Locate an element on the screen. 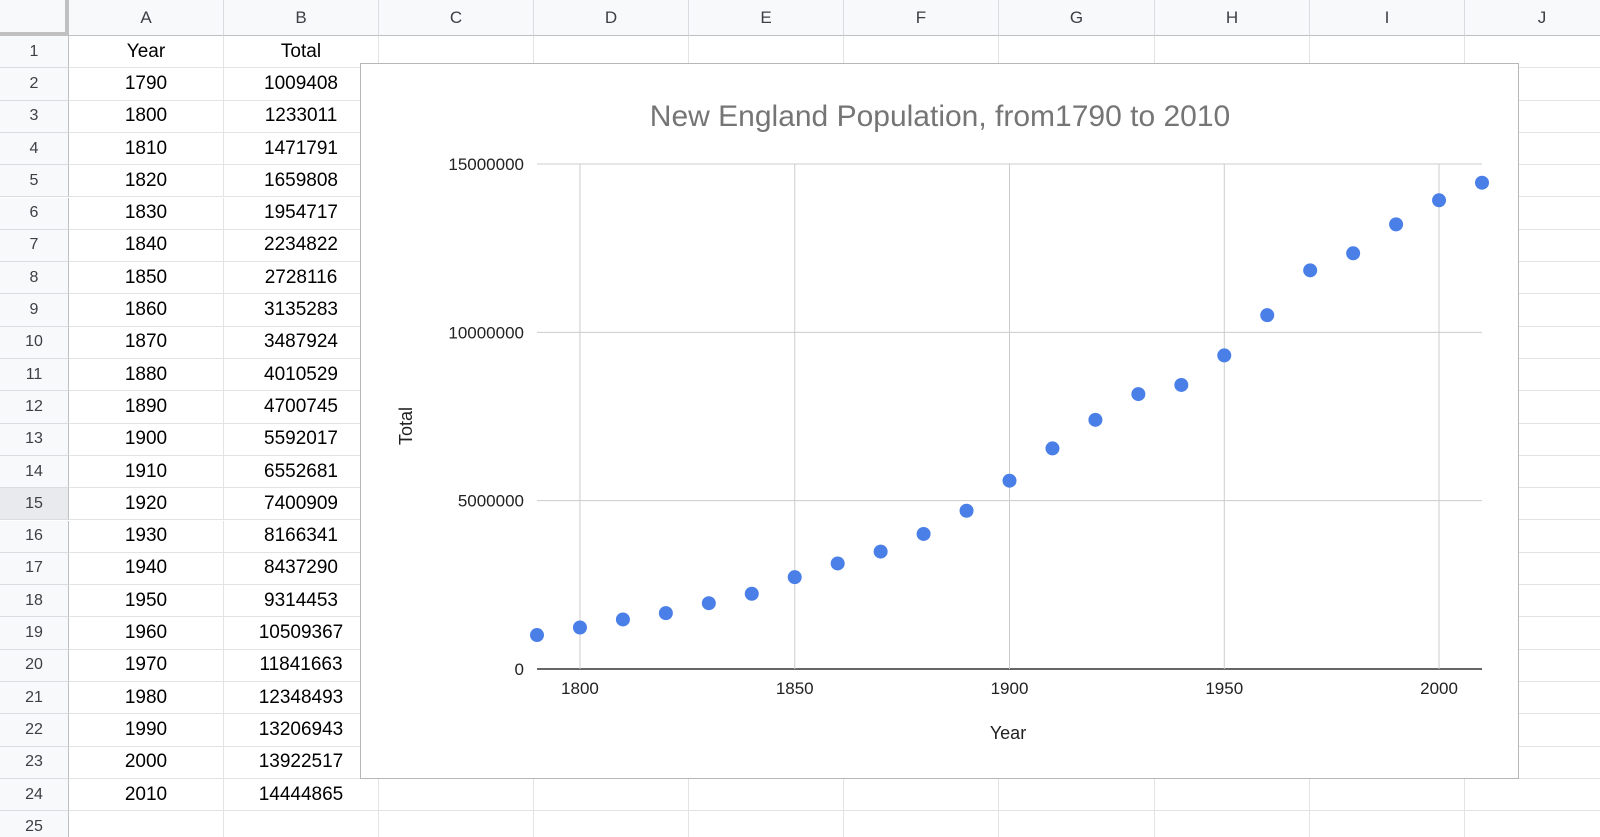 The height and width of the screenshot is (837, 1600). column-header-i: I is located at coordinates (1387, 18).